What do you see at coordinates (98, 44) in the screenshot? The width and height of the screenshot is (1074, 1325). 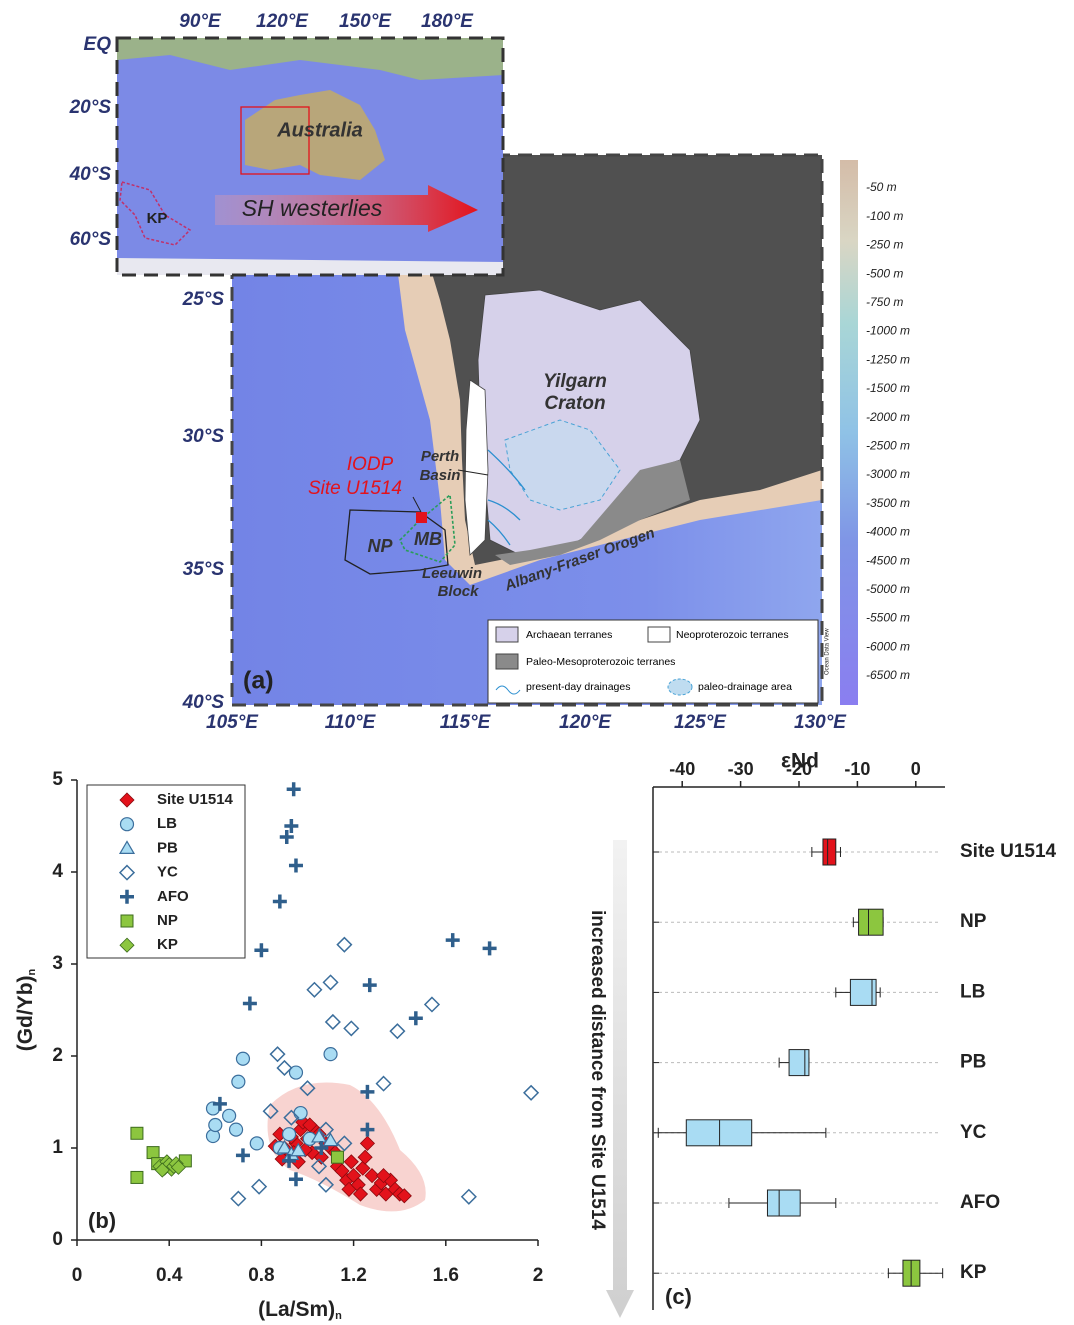 I see `inset-lat-label: EQ` at bounding box center [98, 44].